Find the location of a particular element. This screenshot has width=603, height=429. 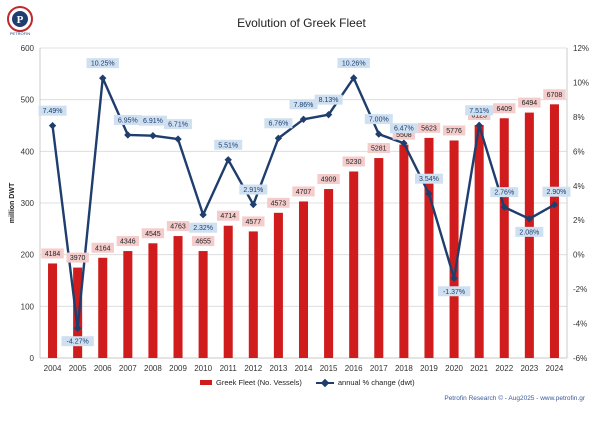

change-data-label: 7.51% is located at coordinates (479, 111).